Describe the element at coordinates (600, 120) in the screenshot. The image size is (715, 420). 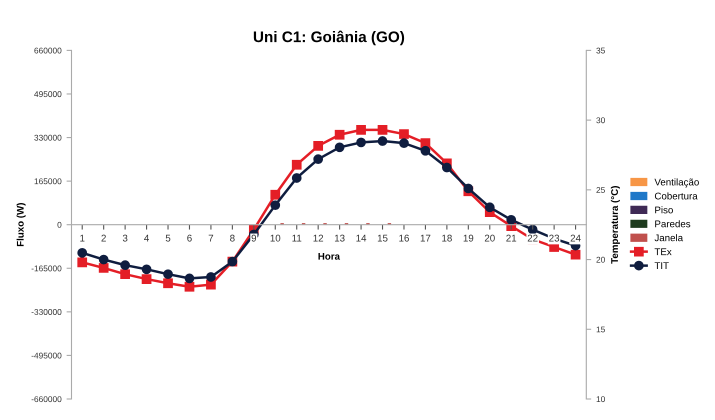
I see `y2-tick-label: 30` at that location.